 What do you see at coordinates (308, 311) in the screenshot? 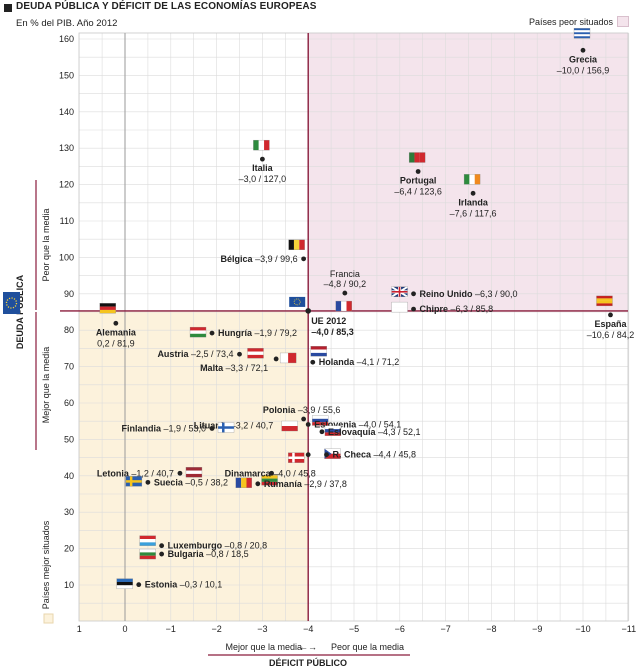
I see `eu-dot` at bounding box center [308, 311].